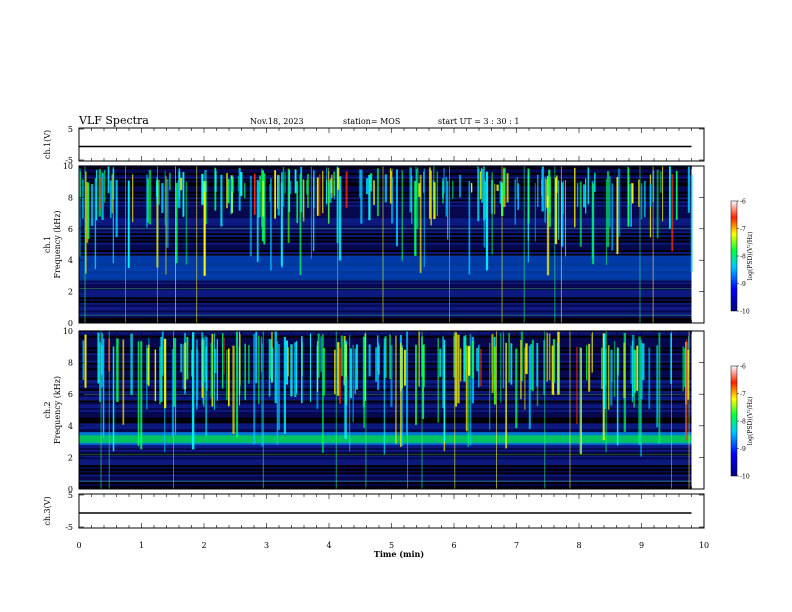  Describe the element at coordinates (391, 511) in the screenshot. I see `panel-frame` at that location.